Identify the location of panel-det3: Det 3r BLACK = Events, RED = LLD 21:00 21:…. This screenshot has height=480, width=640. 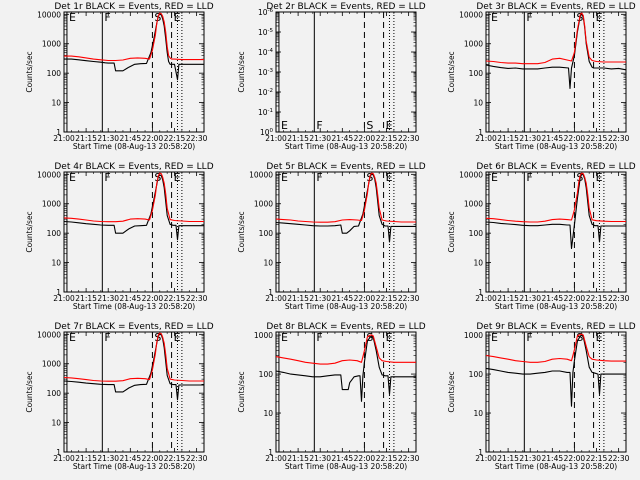
(541, 76).